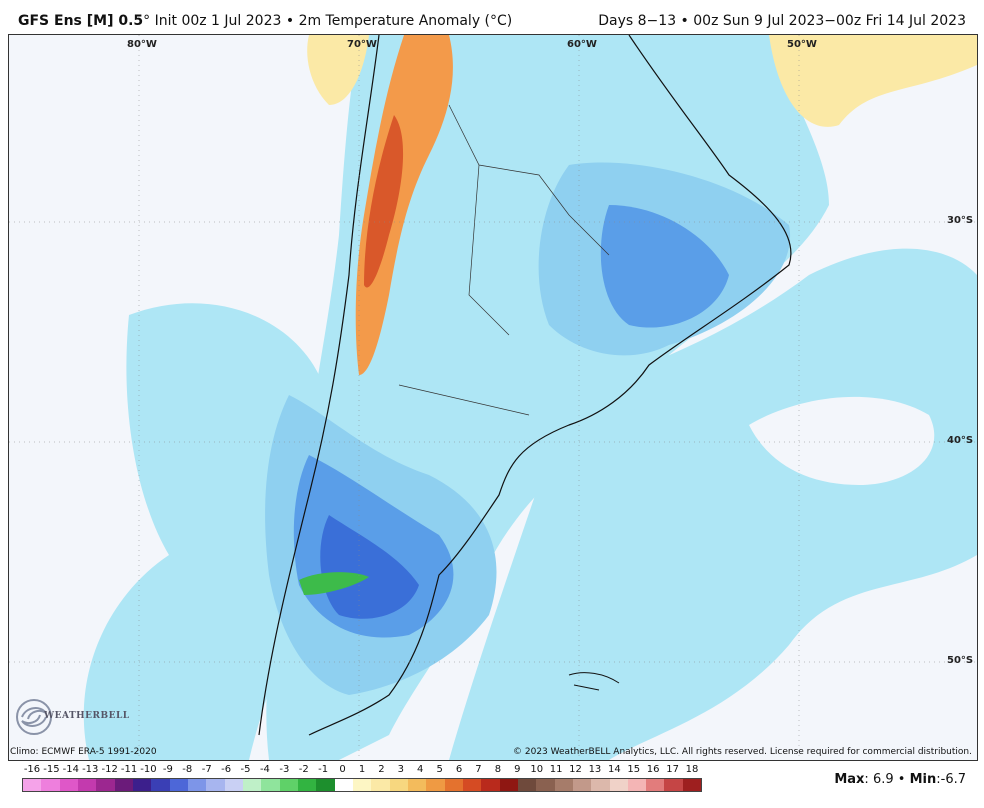 The image size is (984, 808). I want to click on logo-wordmark: WEATHERBELL, so click(87, 716).